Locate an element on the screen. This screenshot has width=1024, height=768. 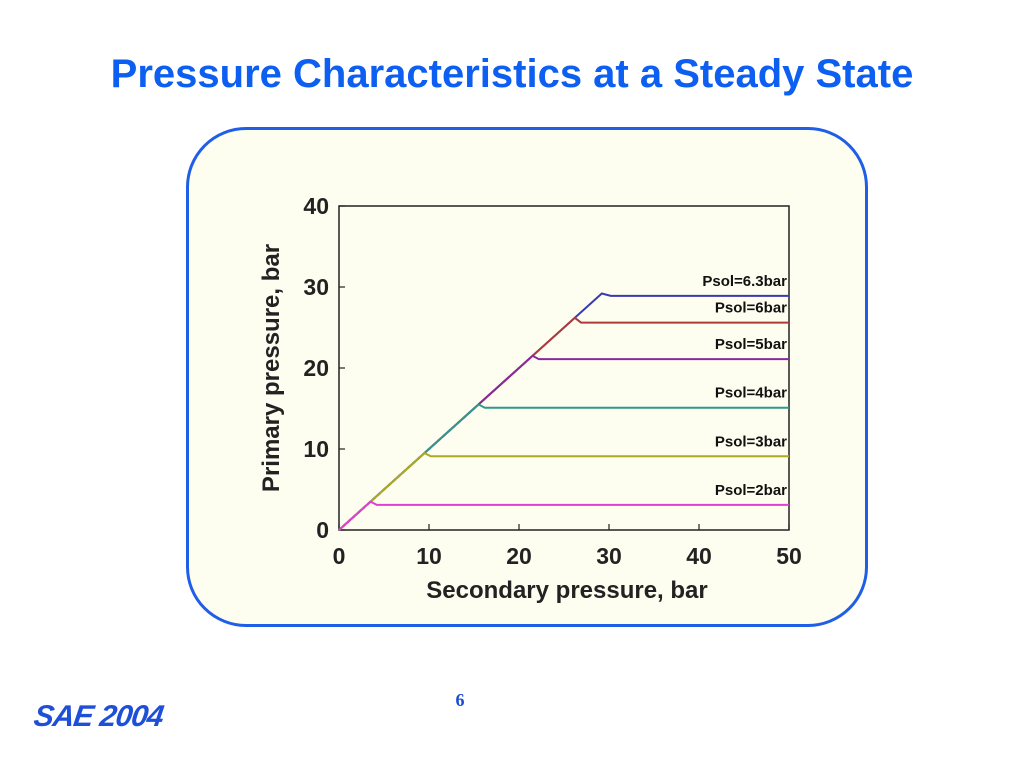
page-number: 6 is located at coordinates (460, 700).